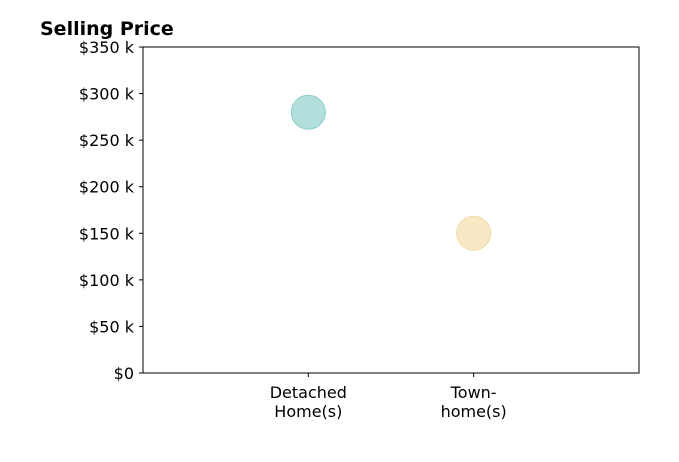 Image resolution: width=679 pixels, height=462 pixels. What do you see at coordinates (107, 187) in the screenshot?
I see `y-tick-label: $200 k` at bounding box center [107, 187].